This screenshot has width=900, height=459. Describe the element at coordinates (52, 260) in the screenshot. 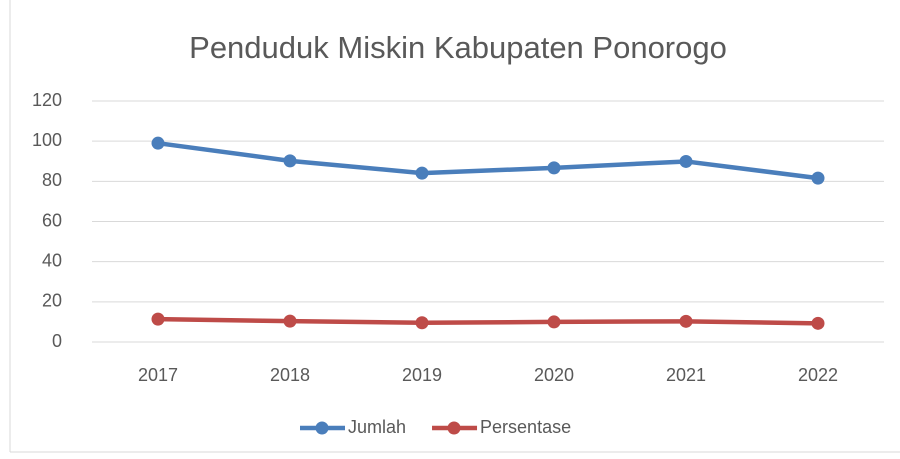

I see `y-tick-label: 40` at that location.